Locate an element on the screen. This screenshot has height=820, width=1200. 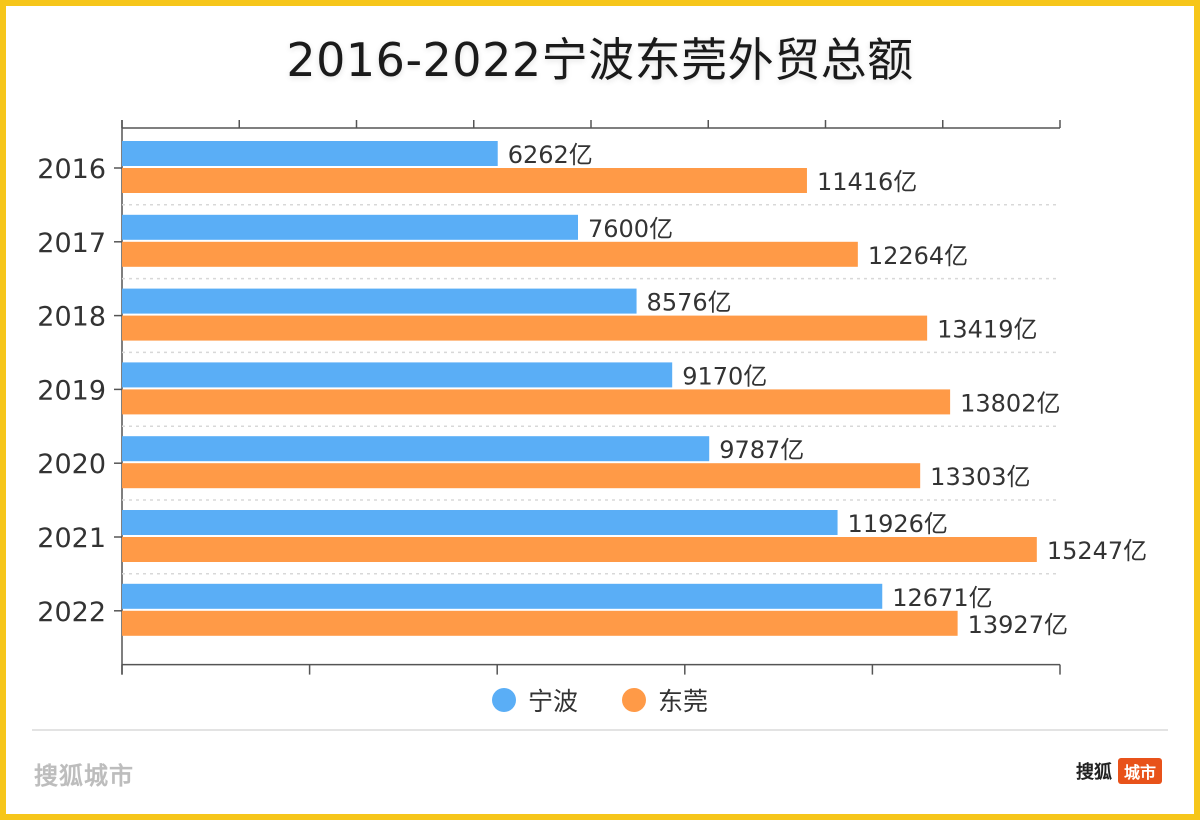
data-label-ningbo: 11926亿 is located at coordinates (898, 524).